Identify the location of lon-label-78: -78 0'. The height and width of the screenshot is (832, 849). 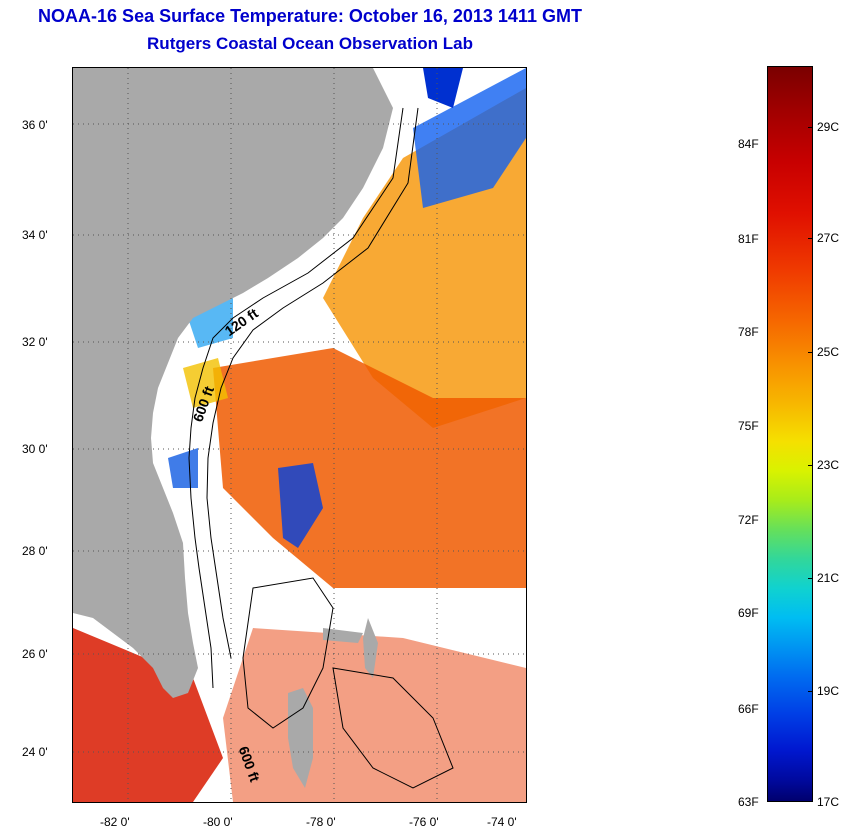
(321, 822).